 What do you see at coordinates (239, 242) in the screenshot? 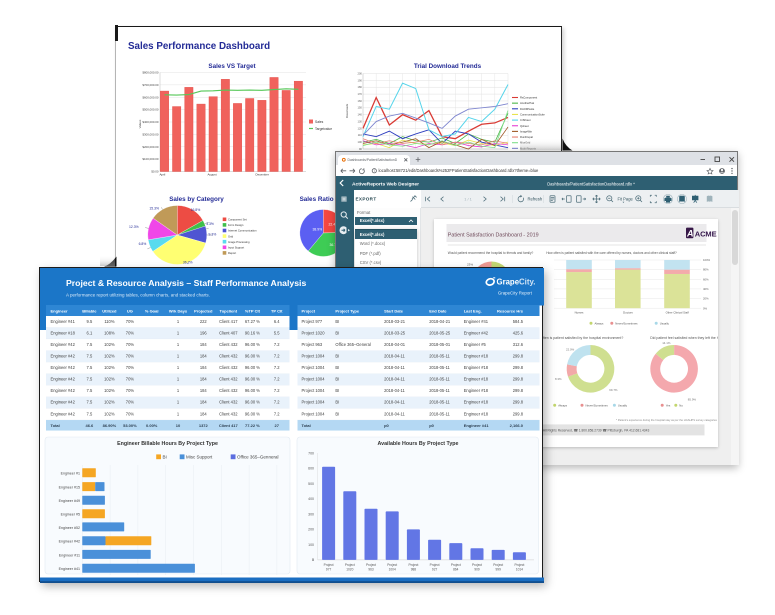
I see `svg-text: Image Processing` at bounding box center [239, 242].